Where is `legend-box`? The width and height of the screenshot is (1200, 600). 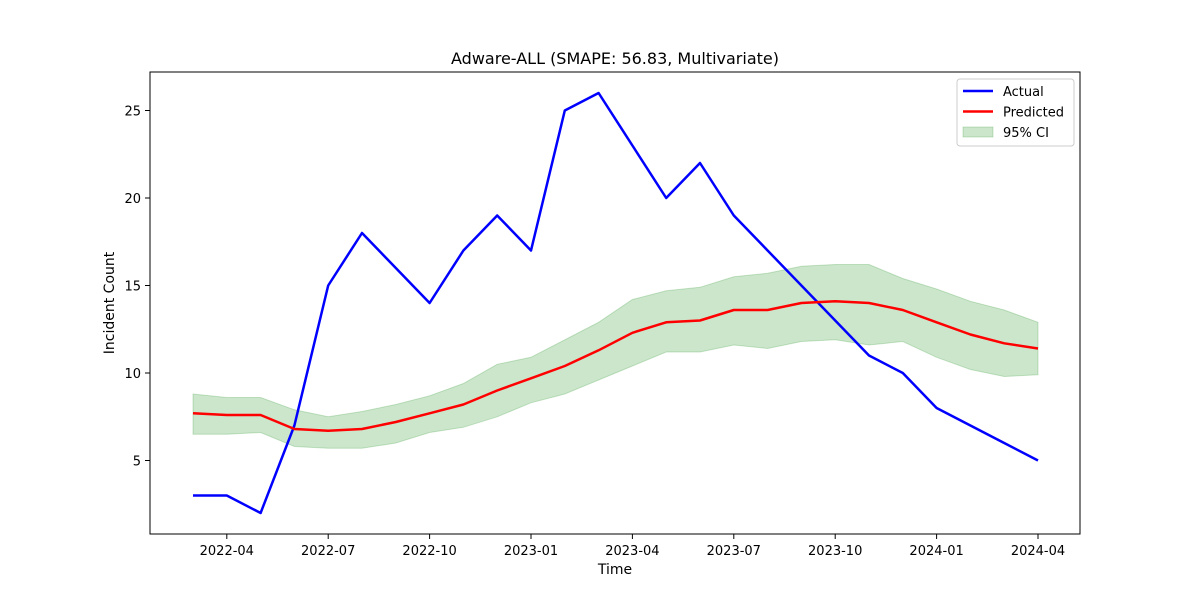
legend-box is located at coordinates (1015, 112).